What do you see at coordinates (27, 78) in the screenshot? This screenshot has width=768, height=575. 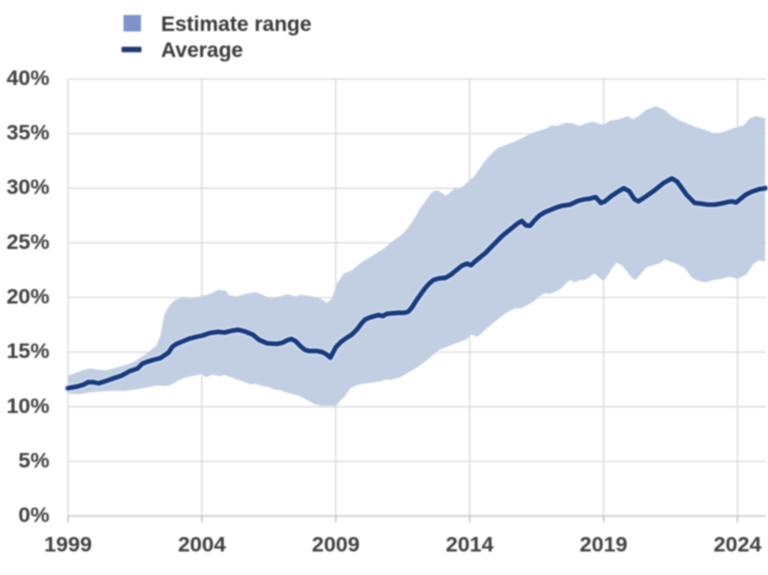 I see `svg-text: 40%` at bounding box center [27, 78].